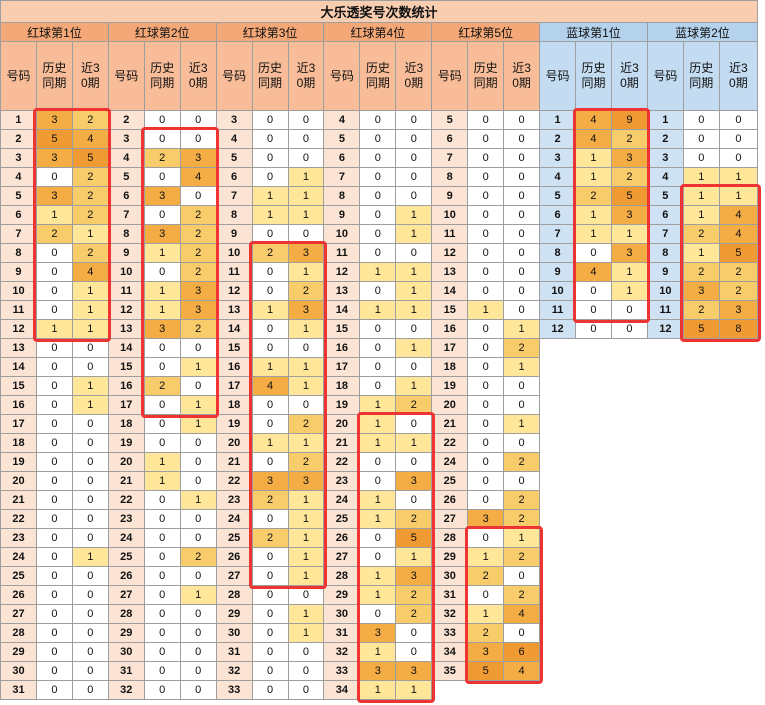 The width and height of the screenshot is (765, 705). I want to click on ball-number: 26, so click(234, 557).